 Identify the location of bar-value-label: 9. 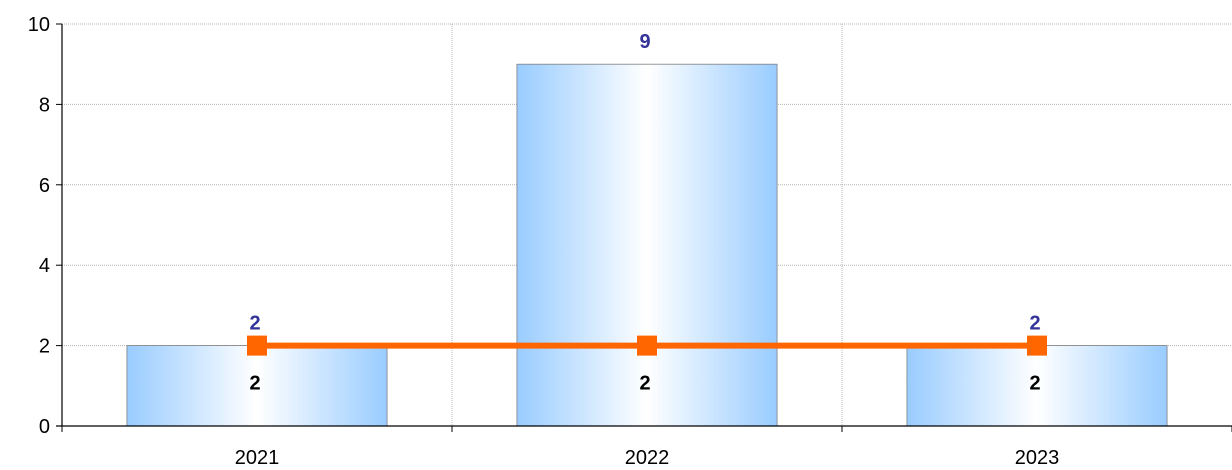
(644, 42).